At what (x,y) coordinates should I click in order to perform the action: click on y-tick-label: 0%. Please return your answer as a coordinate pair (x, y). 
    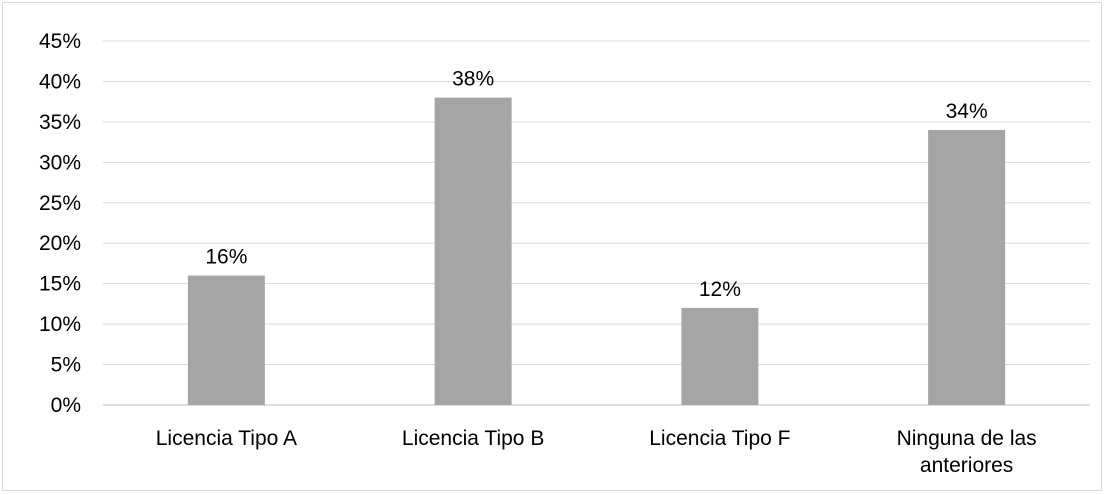
    Looking at the image, I should click on (66, 405).